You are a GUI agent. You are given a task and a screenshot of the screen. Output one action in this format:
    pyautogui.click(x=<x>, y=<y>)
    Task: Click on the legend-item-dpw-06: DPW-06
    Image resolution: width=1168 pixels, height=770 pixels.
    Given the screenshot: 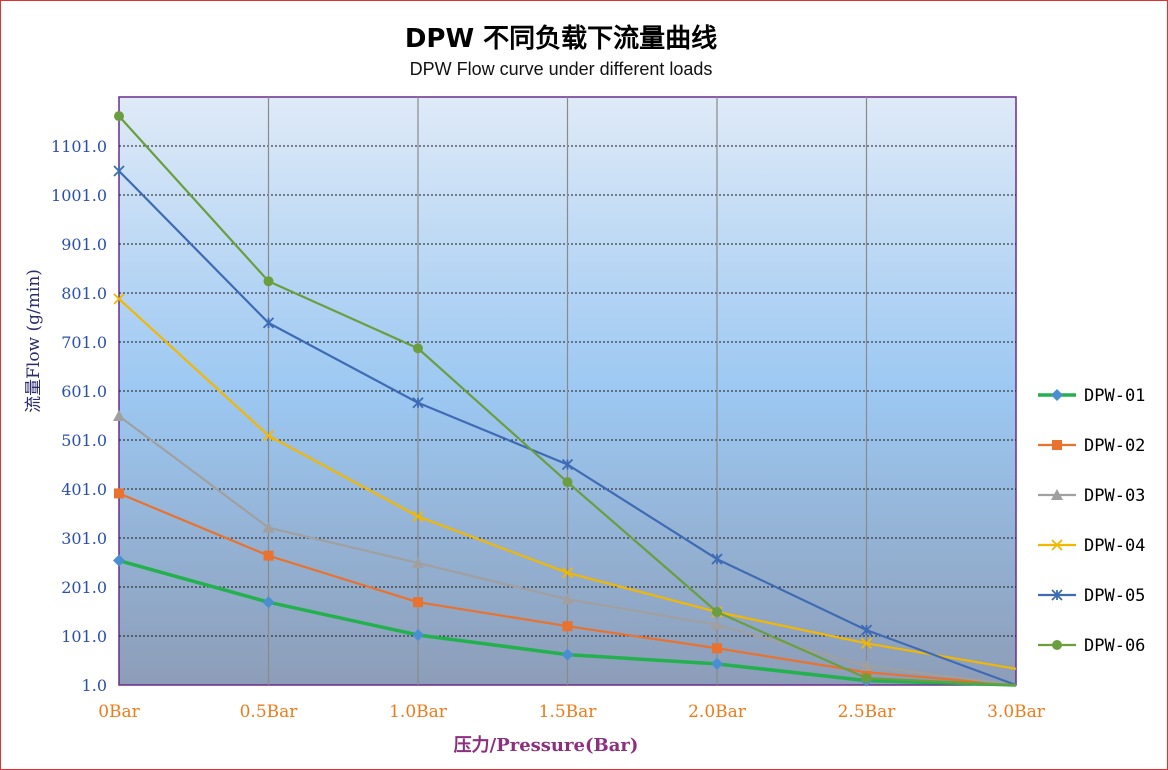 What is the action you would take?
    pyautogui.click(x=1091, y=646)
    